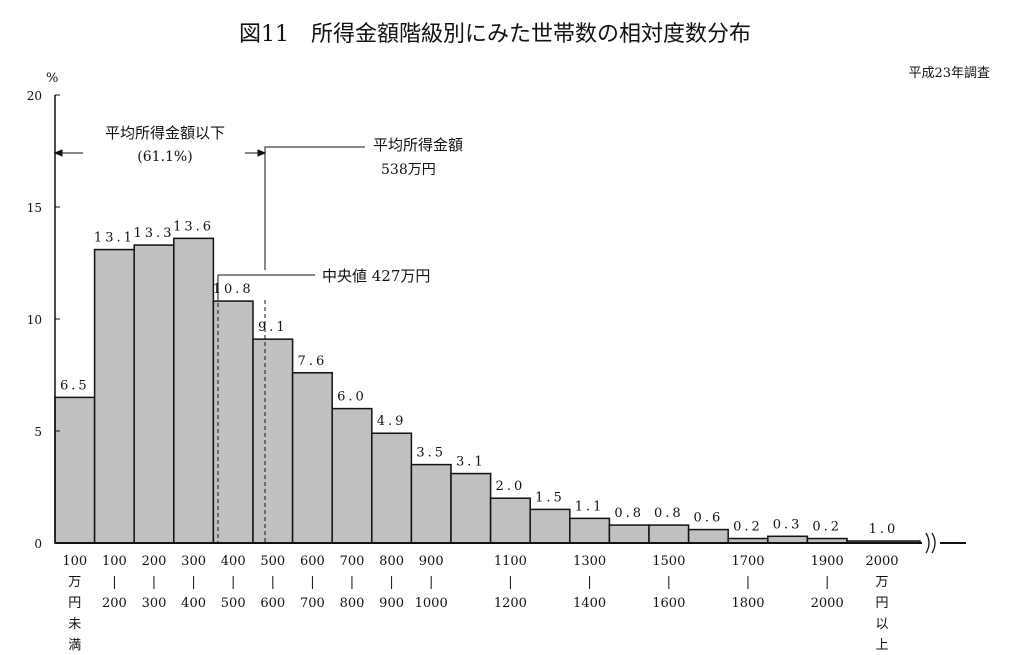 This screenshot has height=655, width=1019. Describe the element at coordinates (38, 432) in the screenshot. I see `y-tick-label: 5` at that location.